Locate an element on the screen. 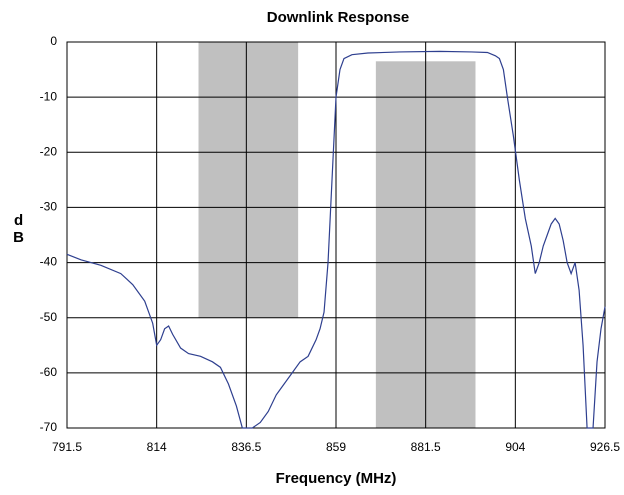 This screenshot has width=624, height=495. y-tick-label: -60 is located at coordinates (49, 372).